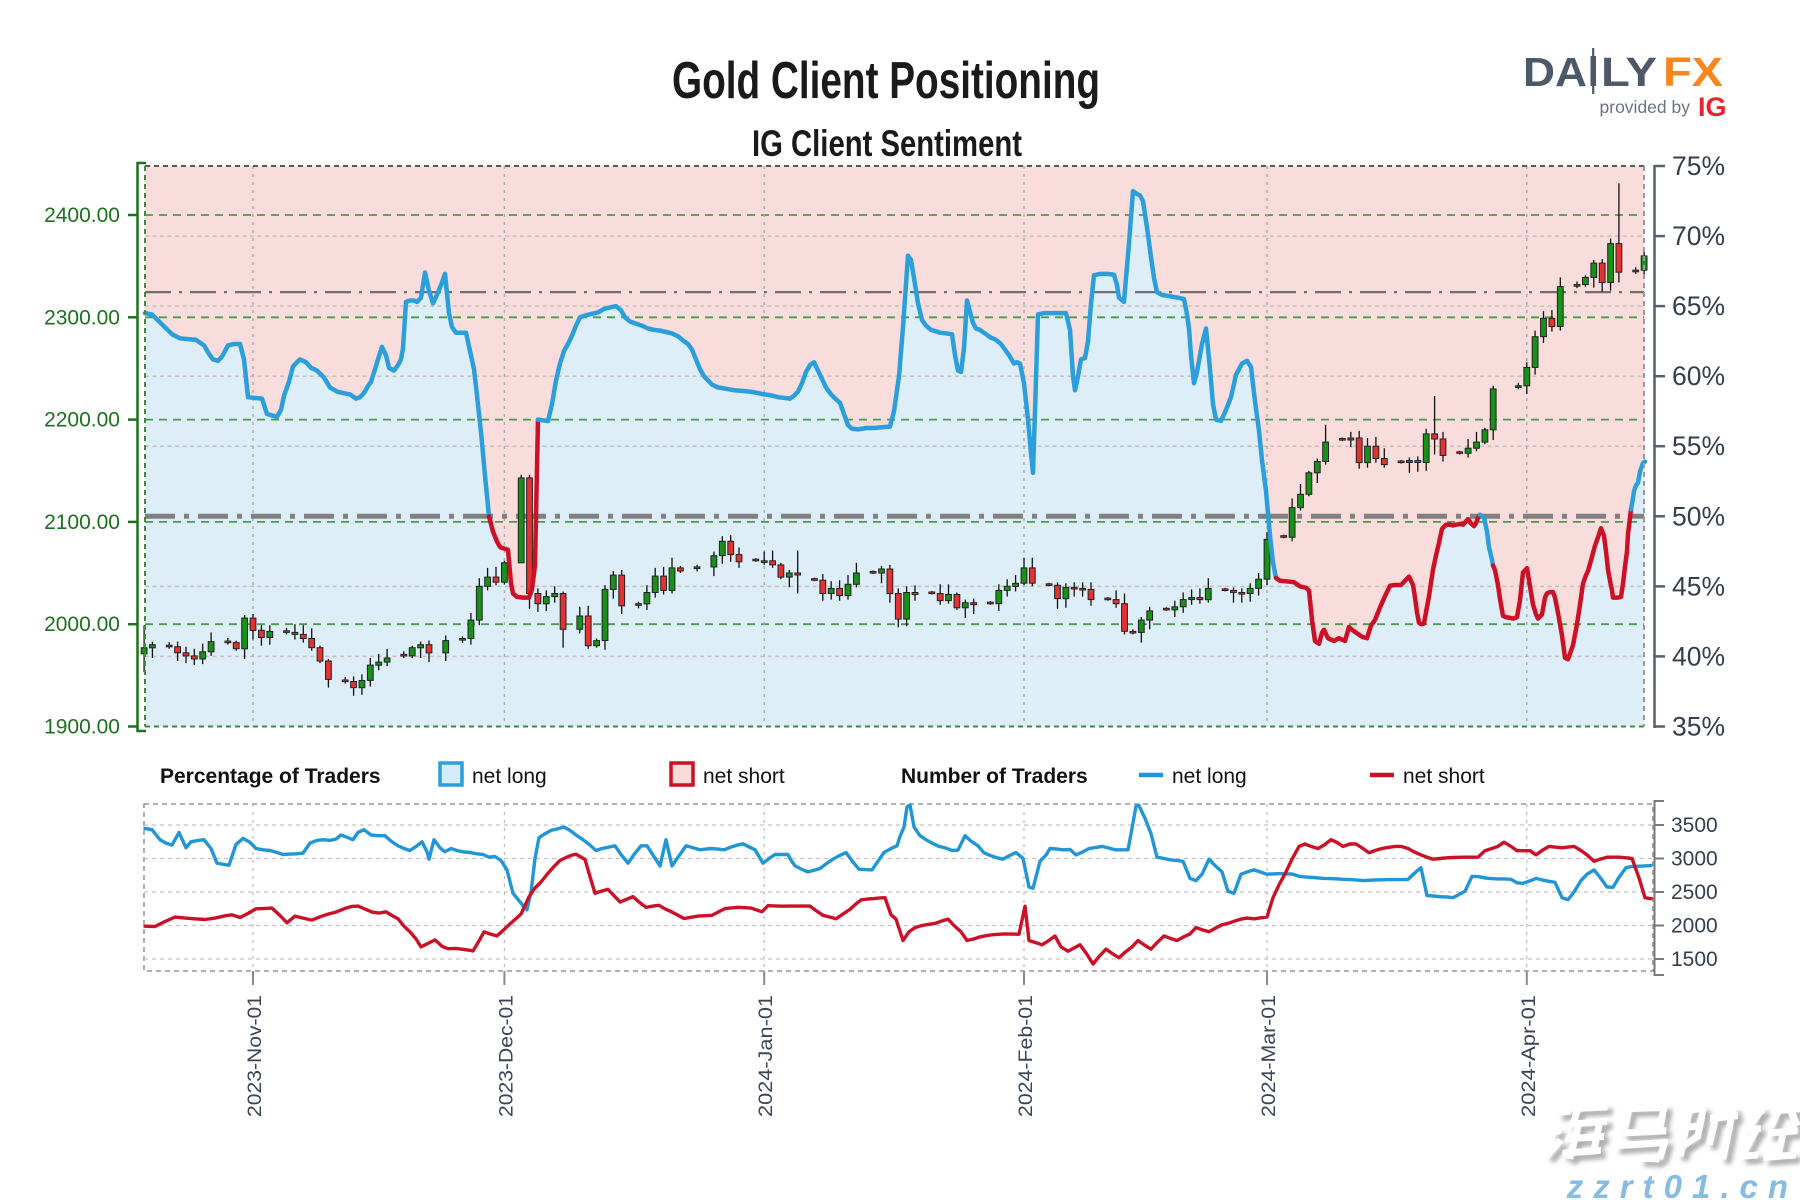 This screenshot has height=1200, width=1800. What do you see at coordinates (1712, 107) in the screenshot?
I see `svg-text: IG` at bounding box center [1712, 107].